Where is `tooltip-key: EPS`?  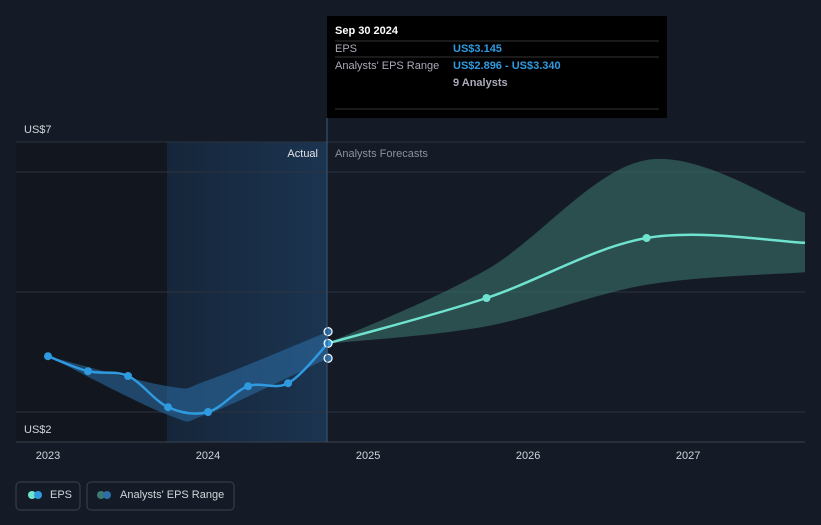 tooltip-key: EPS is located at coordinates (346, 49).